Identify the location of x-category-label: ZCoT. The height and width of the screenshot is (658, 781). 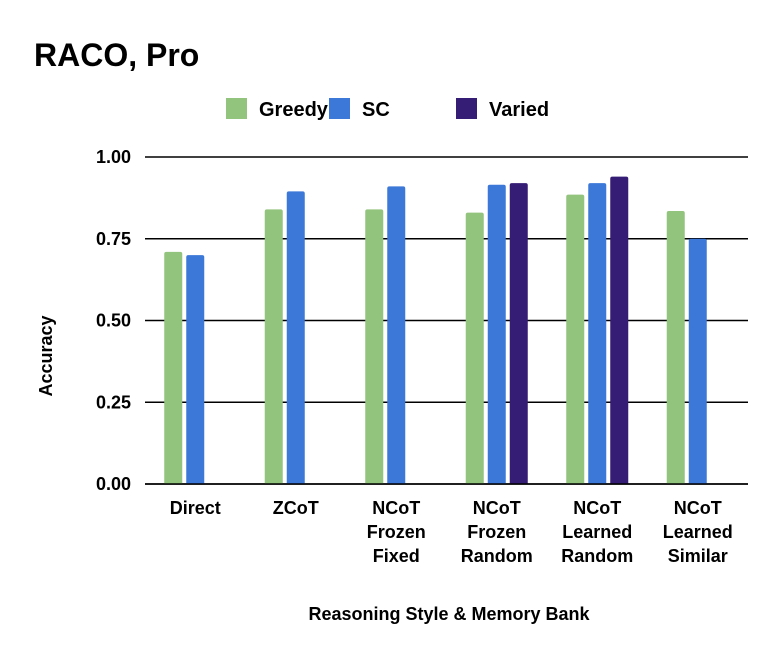
(296, 508).